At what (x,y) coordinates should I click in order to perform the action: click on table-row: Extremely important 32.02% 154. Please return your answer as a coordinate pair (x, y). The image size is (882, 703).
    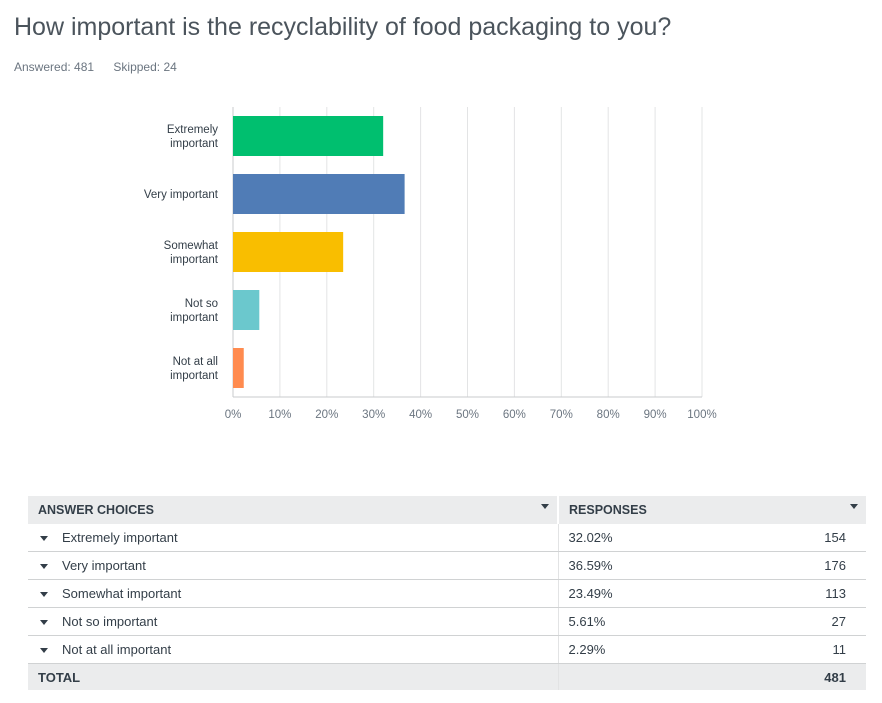
    Looking at the image, I should click on (447, 538).